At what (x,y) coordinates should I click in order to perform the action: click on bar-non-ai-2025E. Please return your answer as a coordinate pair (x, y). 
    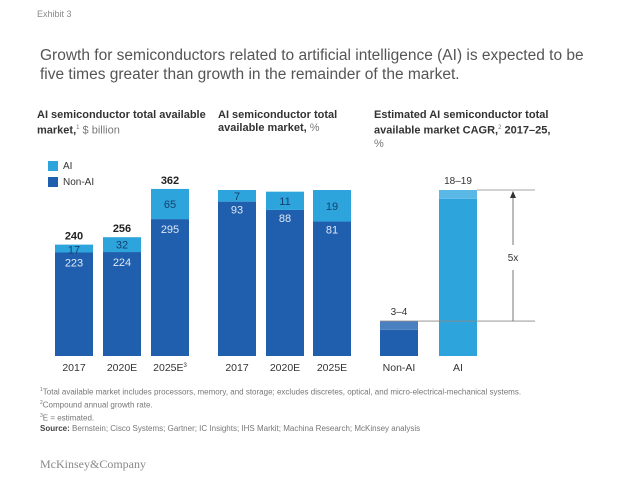
    Looking at the image, I should click on (170, 287).